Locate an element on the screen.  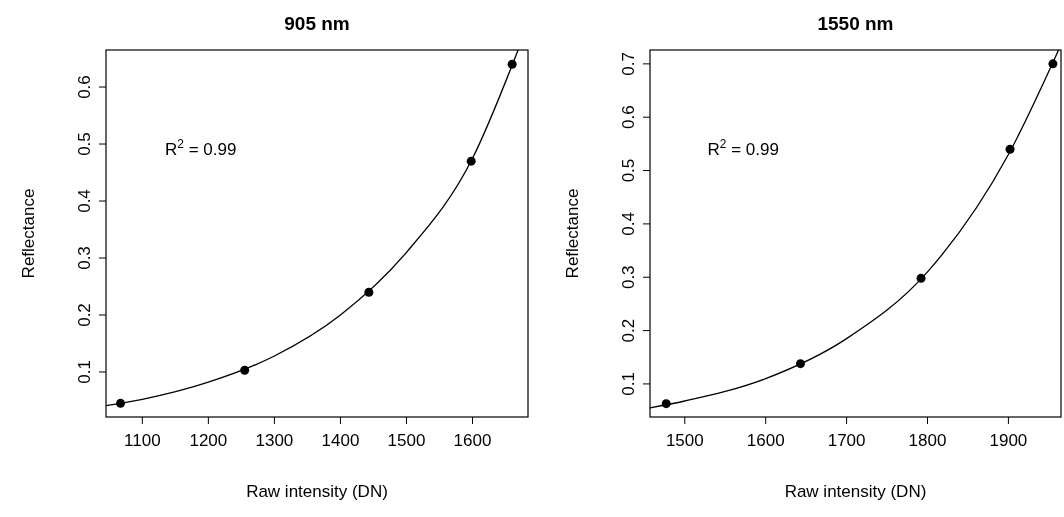
x-tick-label: 1200 is located at coordinates (208, 440).